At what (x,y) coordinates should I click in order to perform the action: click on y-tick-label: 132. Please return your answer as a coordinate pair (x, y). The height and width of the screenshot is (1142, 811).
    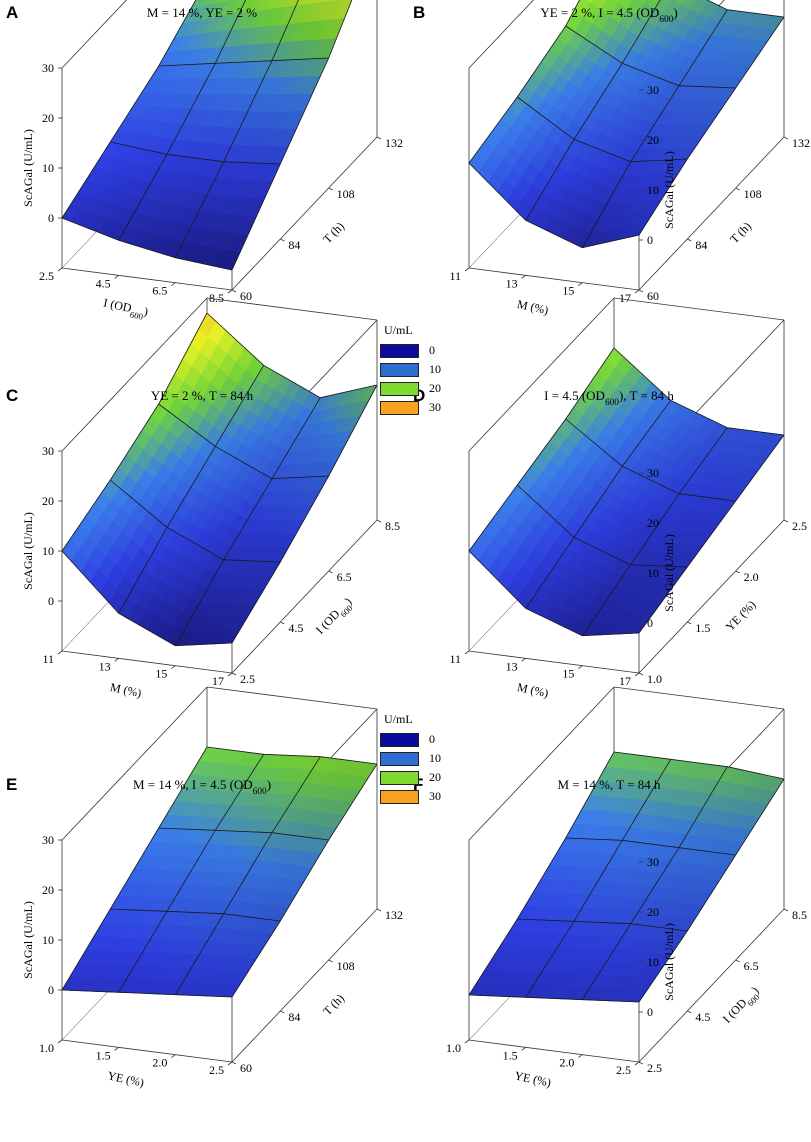
    Looking at the image, I should click on (394, 143).